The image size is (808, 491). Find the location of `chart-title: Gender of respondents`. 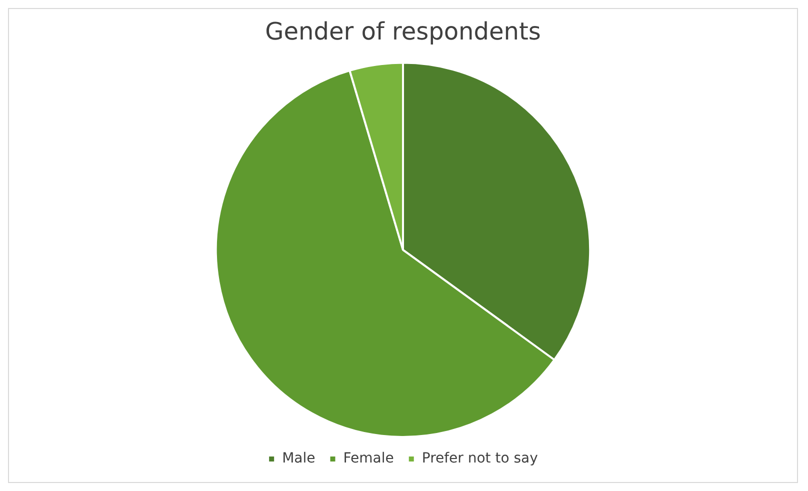

chart-title: Gender of respondents is located at coordinates (403, 32).